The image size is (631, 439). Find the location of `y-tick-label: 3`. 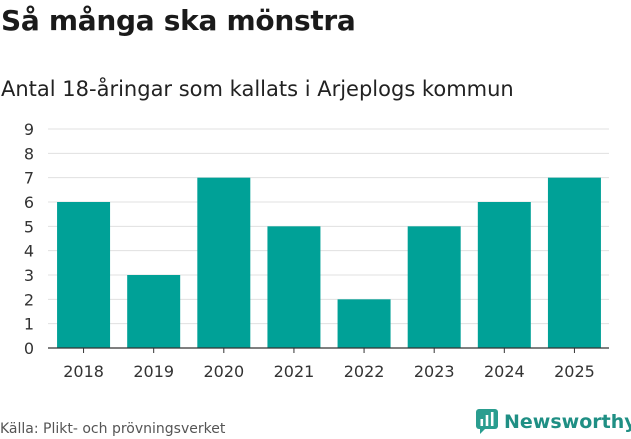

y-tick-label: 3 is located at coordinates (29, 275).